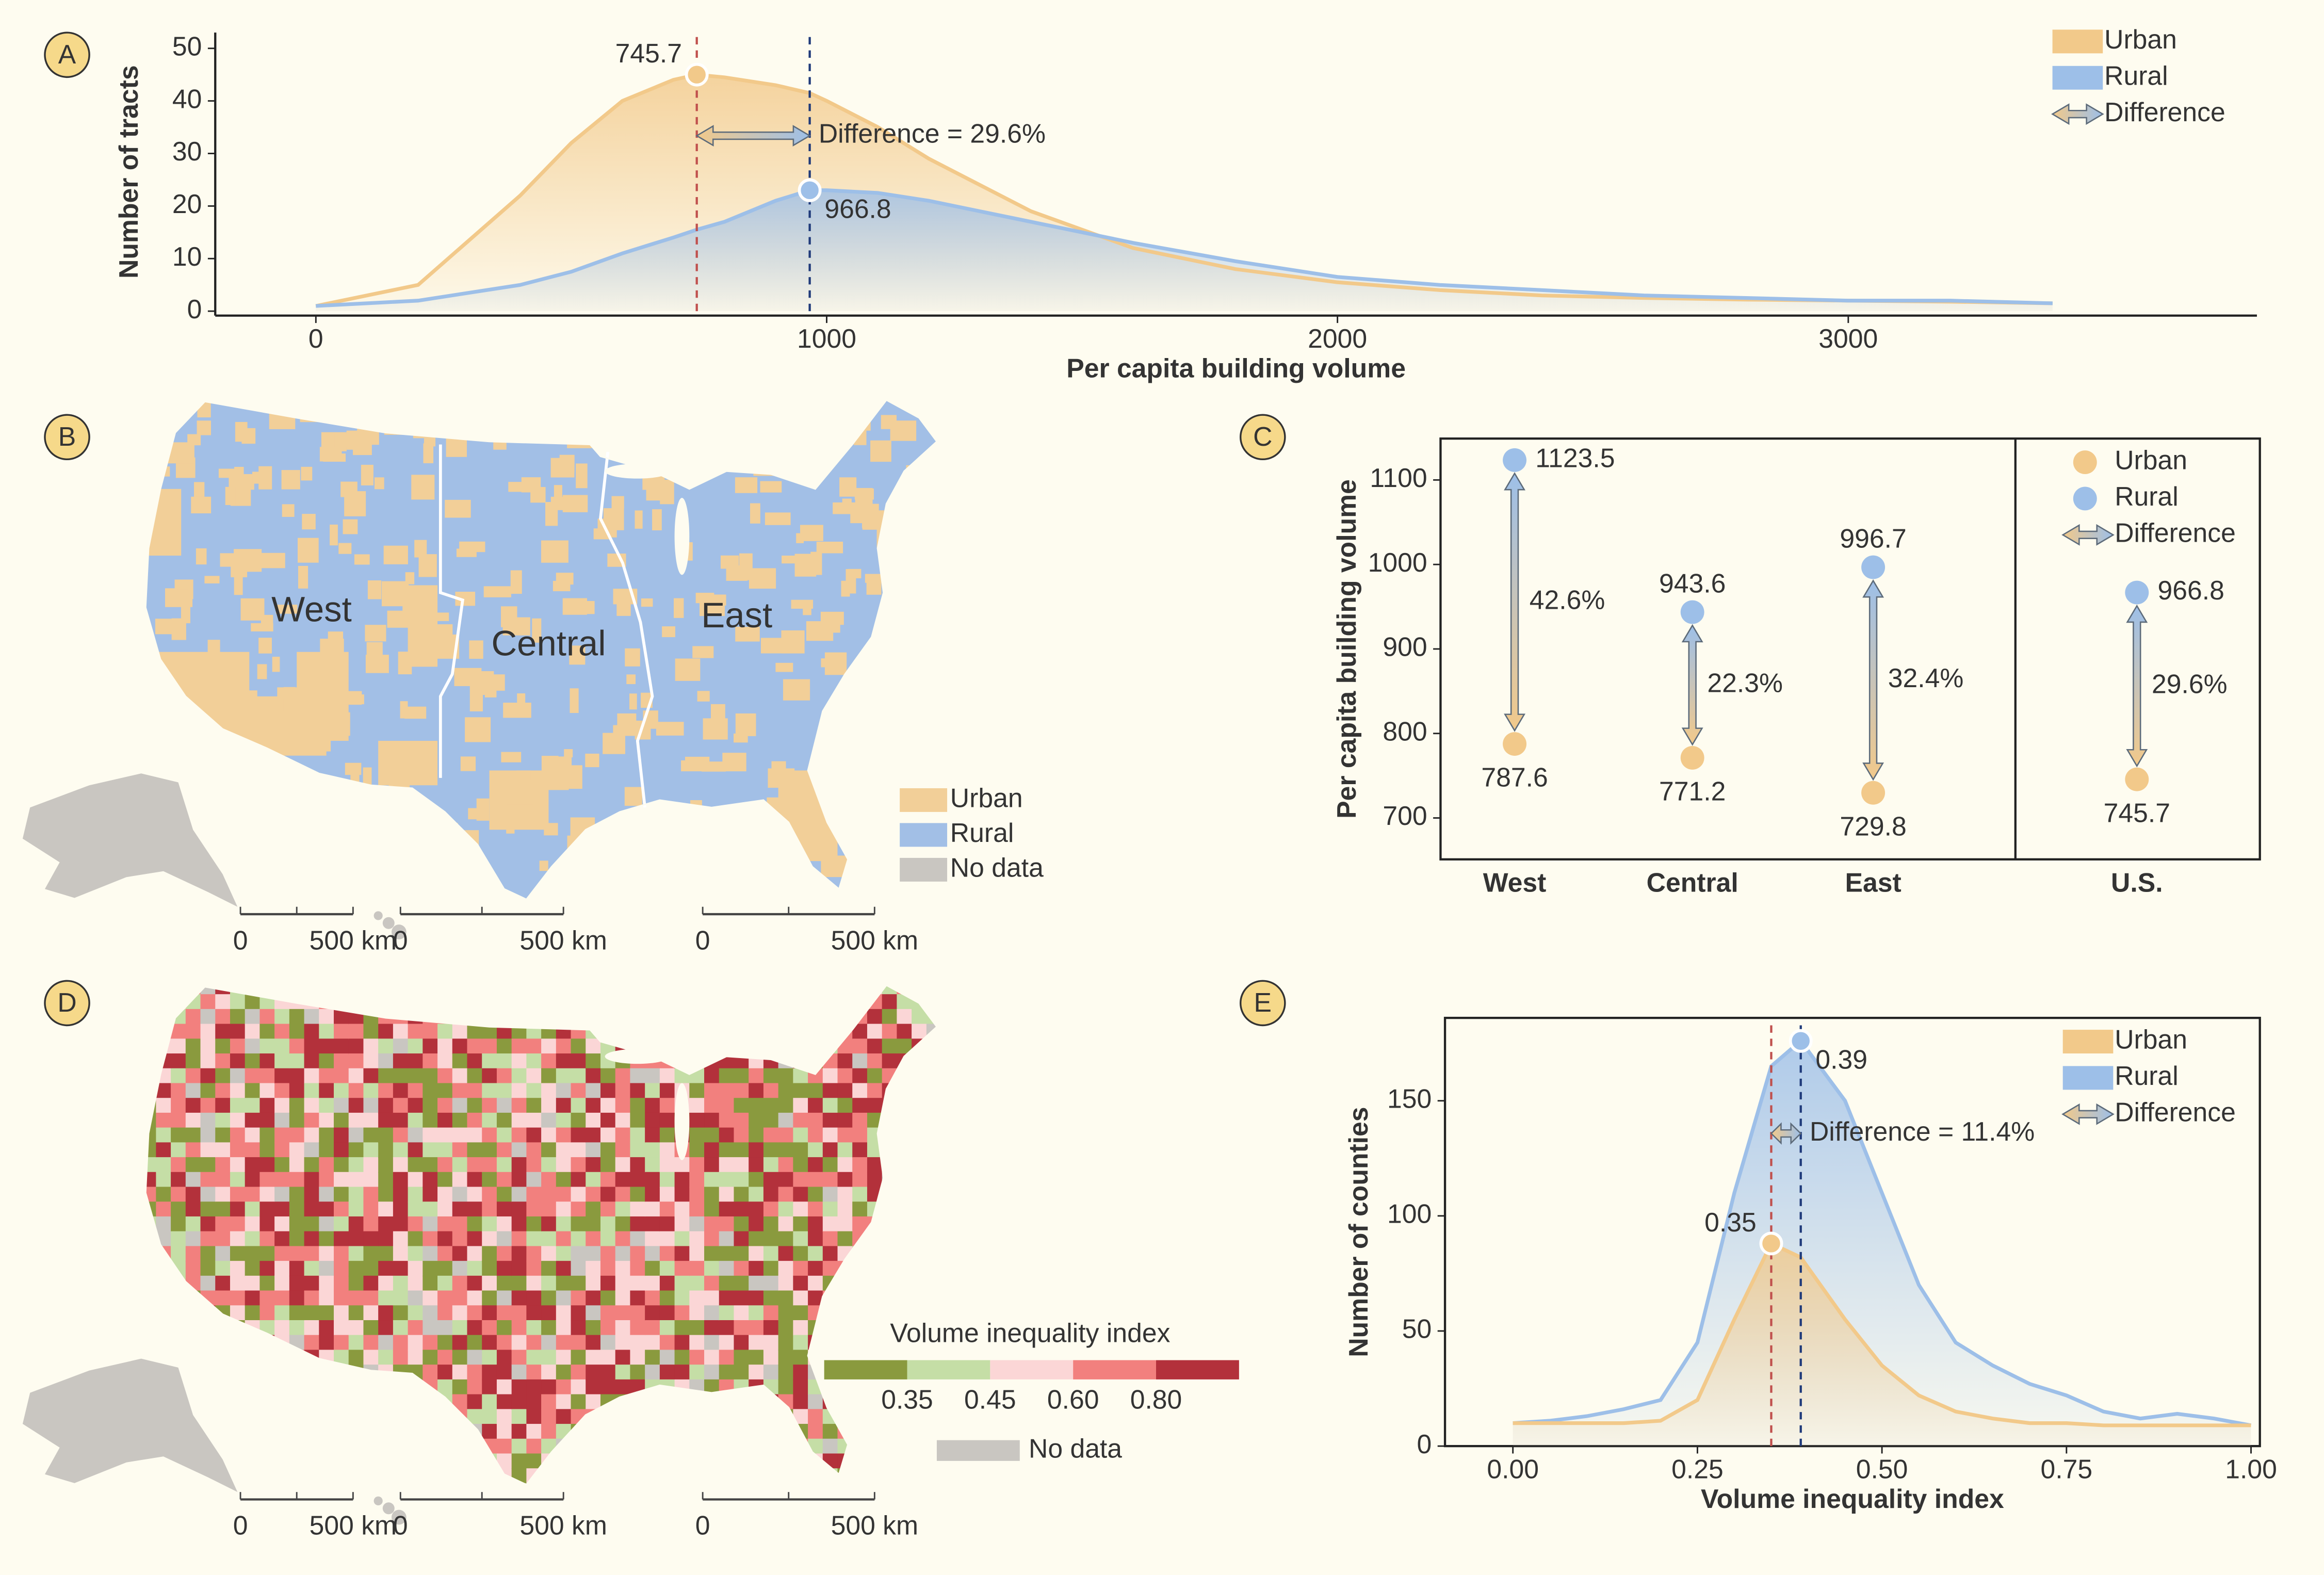 The image size is (2324, 1575). I want to click on region-border, so click(626, 630).